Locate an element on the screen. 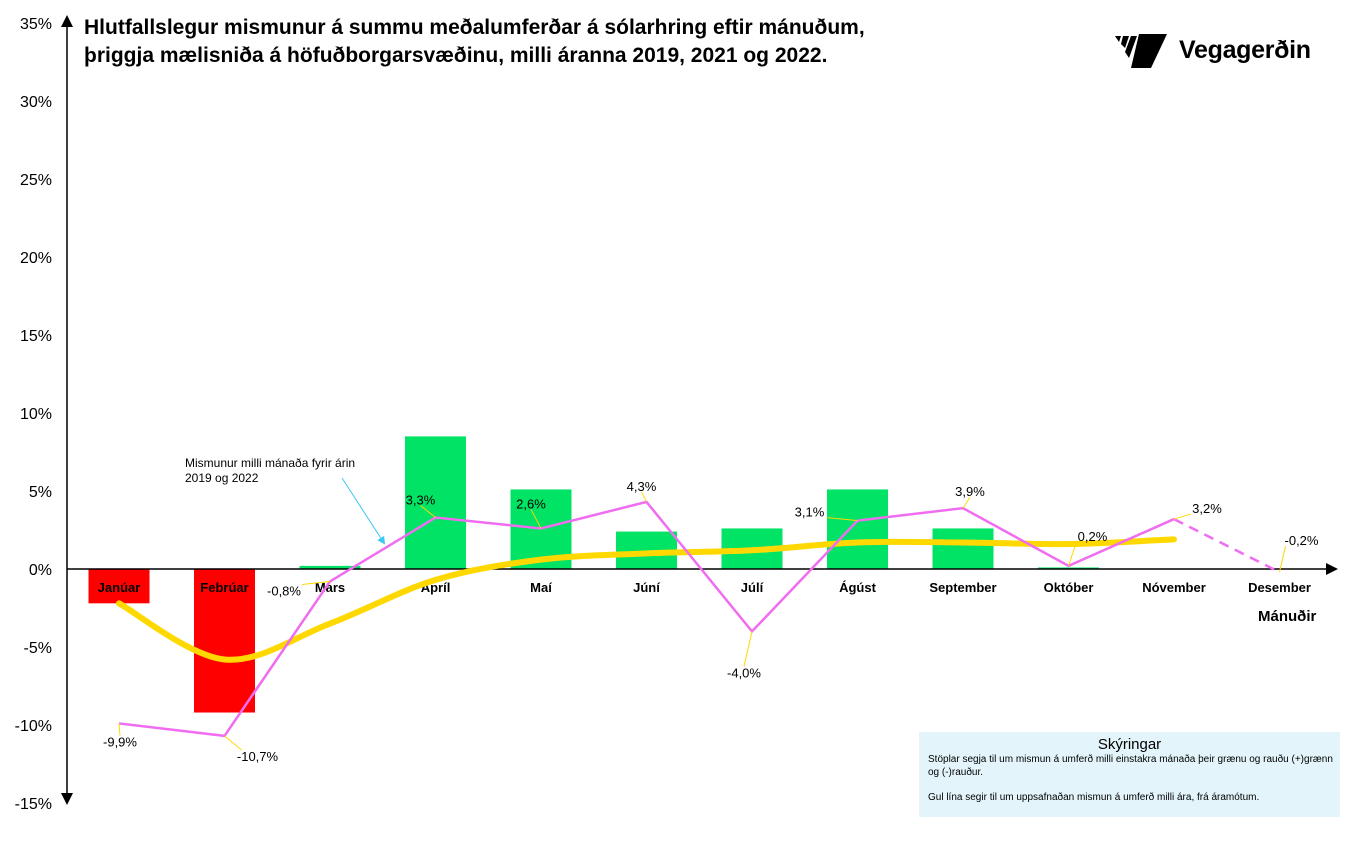 This screenshot has width=1361, height=857. bar-Janúar is located at coordinates (119, 586).